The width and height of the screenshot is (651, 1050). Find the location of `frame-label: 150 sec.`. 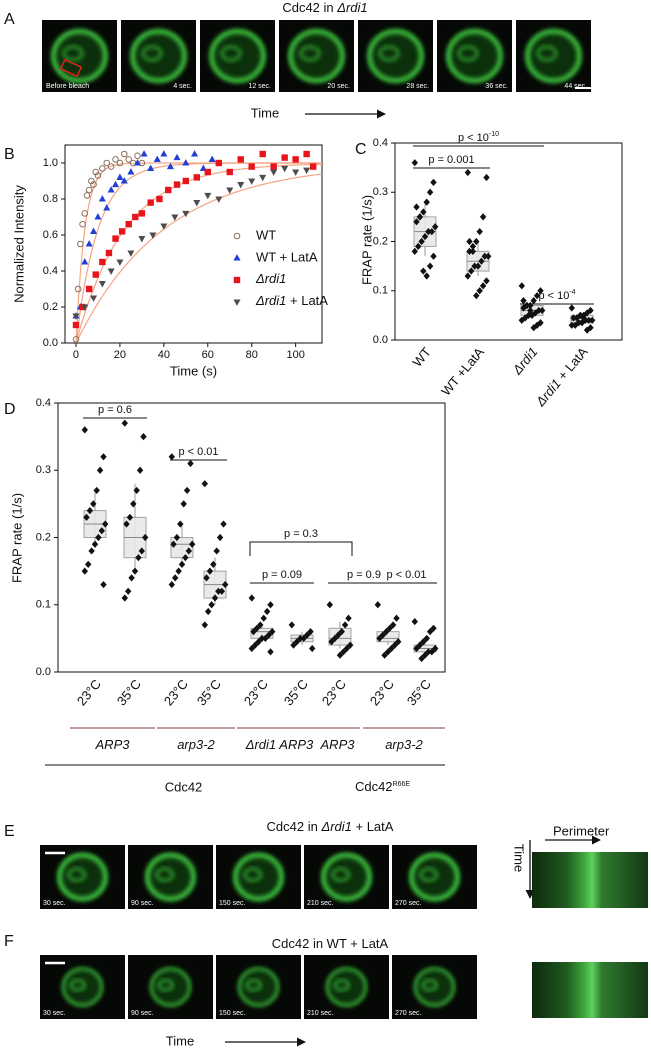

frame-label: 150 sec. is located at coordinates (232, 903).